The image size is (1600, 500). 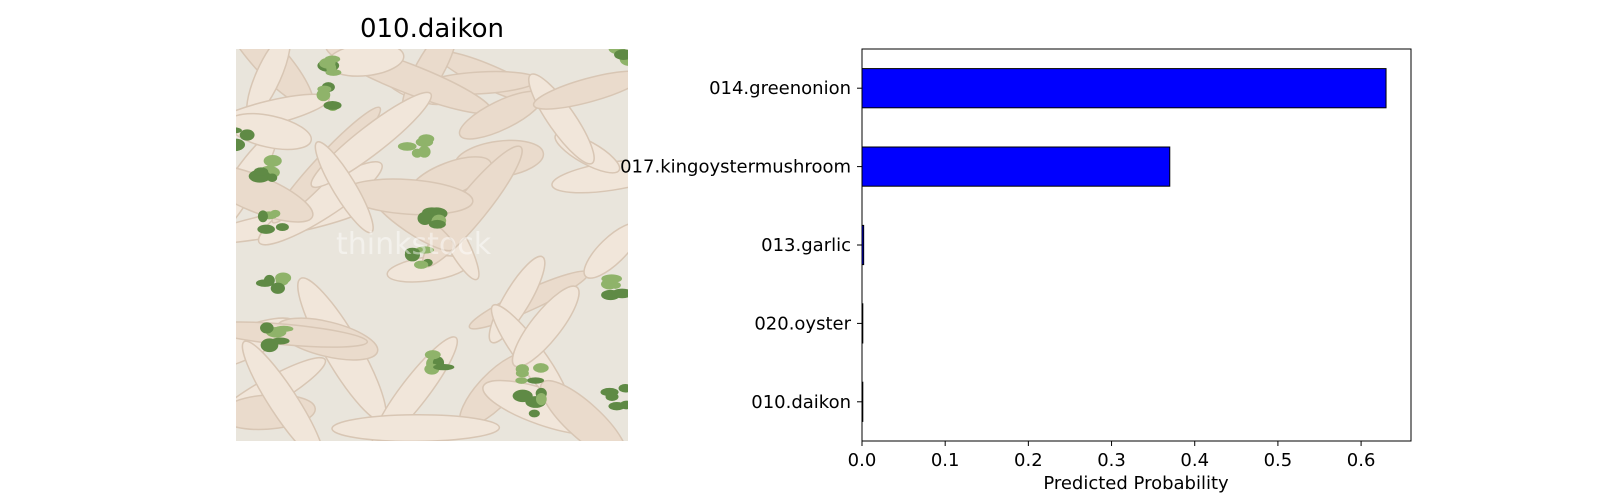 What do you see at coordinates (806, 245) in the screenshot?
I see `y-tick-label: 013.garlic` at bounding box center [806, 245].